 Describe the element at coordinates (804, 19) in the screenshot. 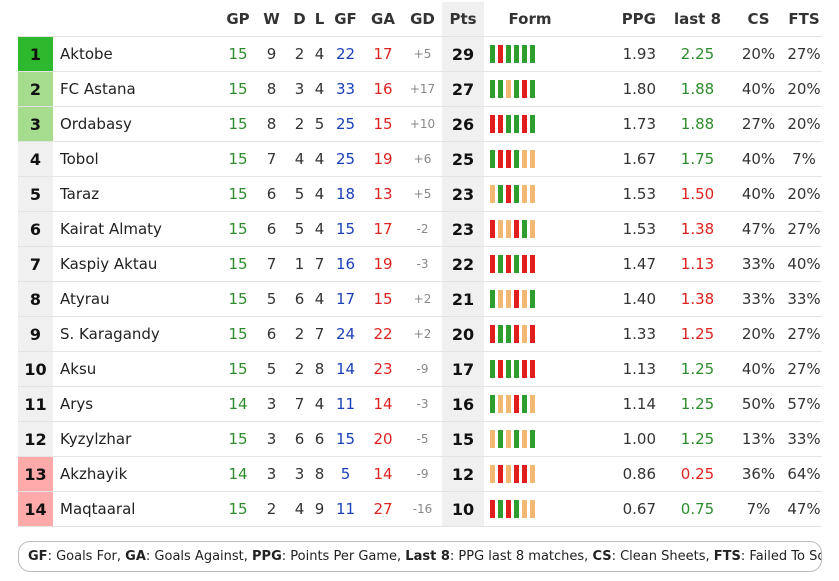

I see `col-fts: FTS` at that location.